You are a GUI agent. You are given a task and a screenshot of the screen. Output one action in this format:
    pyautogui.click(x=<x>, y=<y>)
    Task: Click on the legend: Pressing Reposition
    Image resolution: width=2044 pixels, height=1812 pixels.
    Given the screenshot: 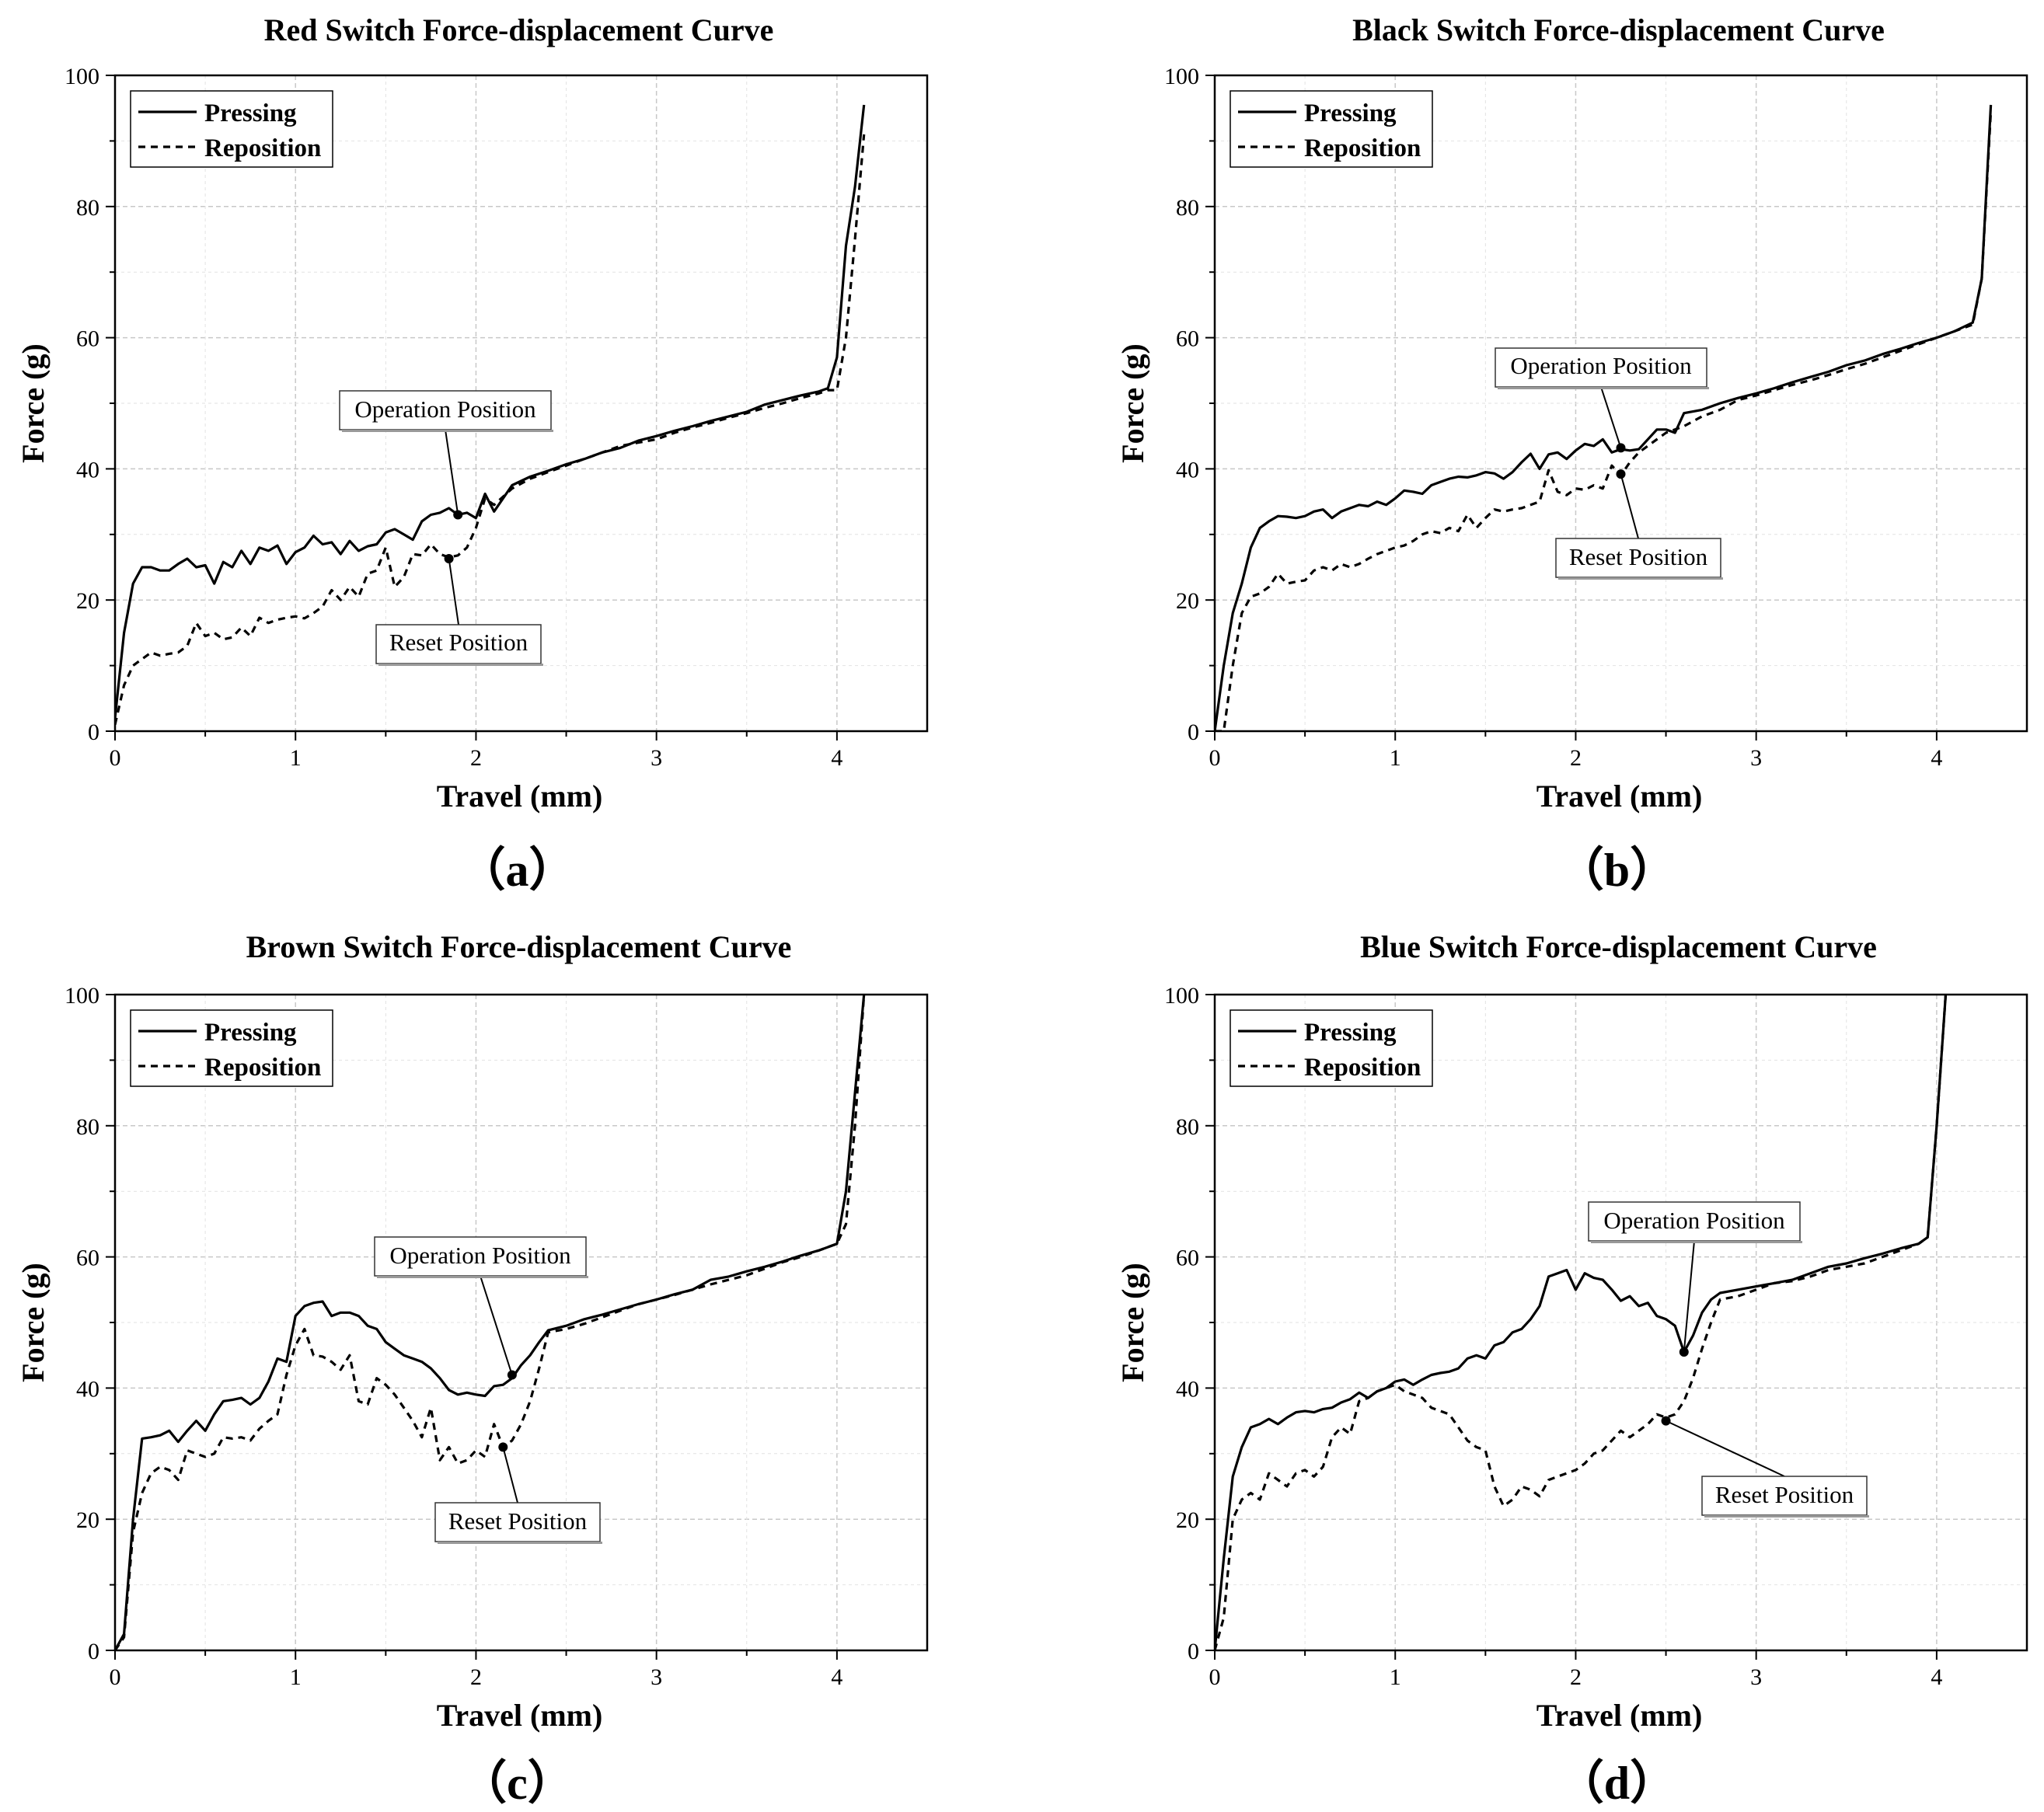 What is the action you would take?
    pyautogui.click(x=1331, y=1048)
    